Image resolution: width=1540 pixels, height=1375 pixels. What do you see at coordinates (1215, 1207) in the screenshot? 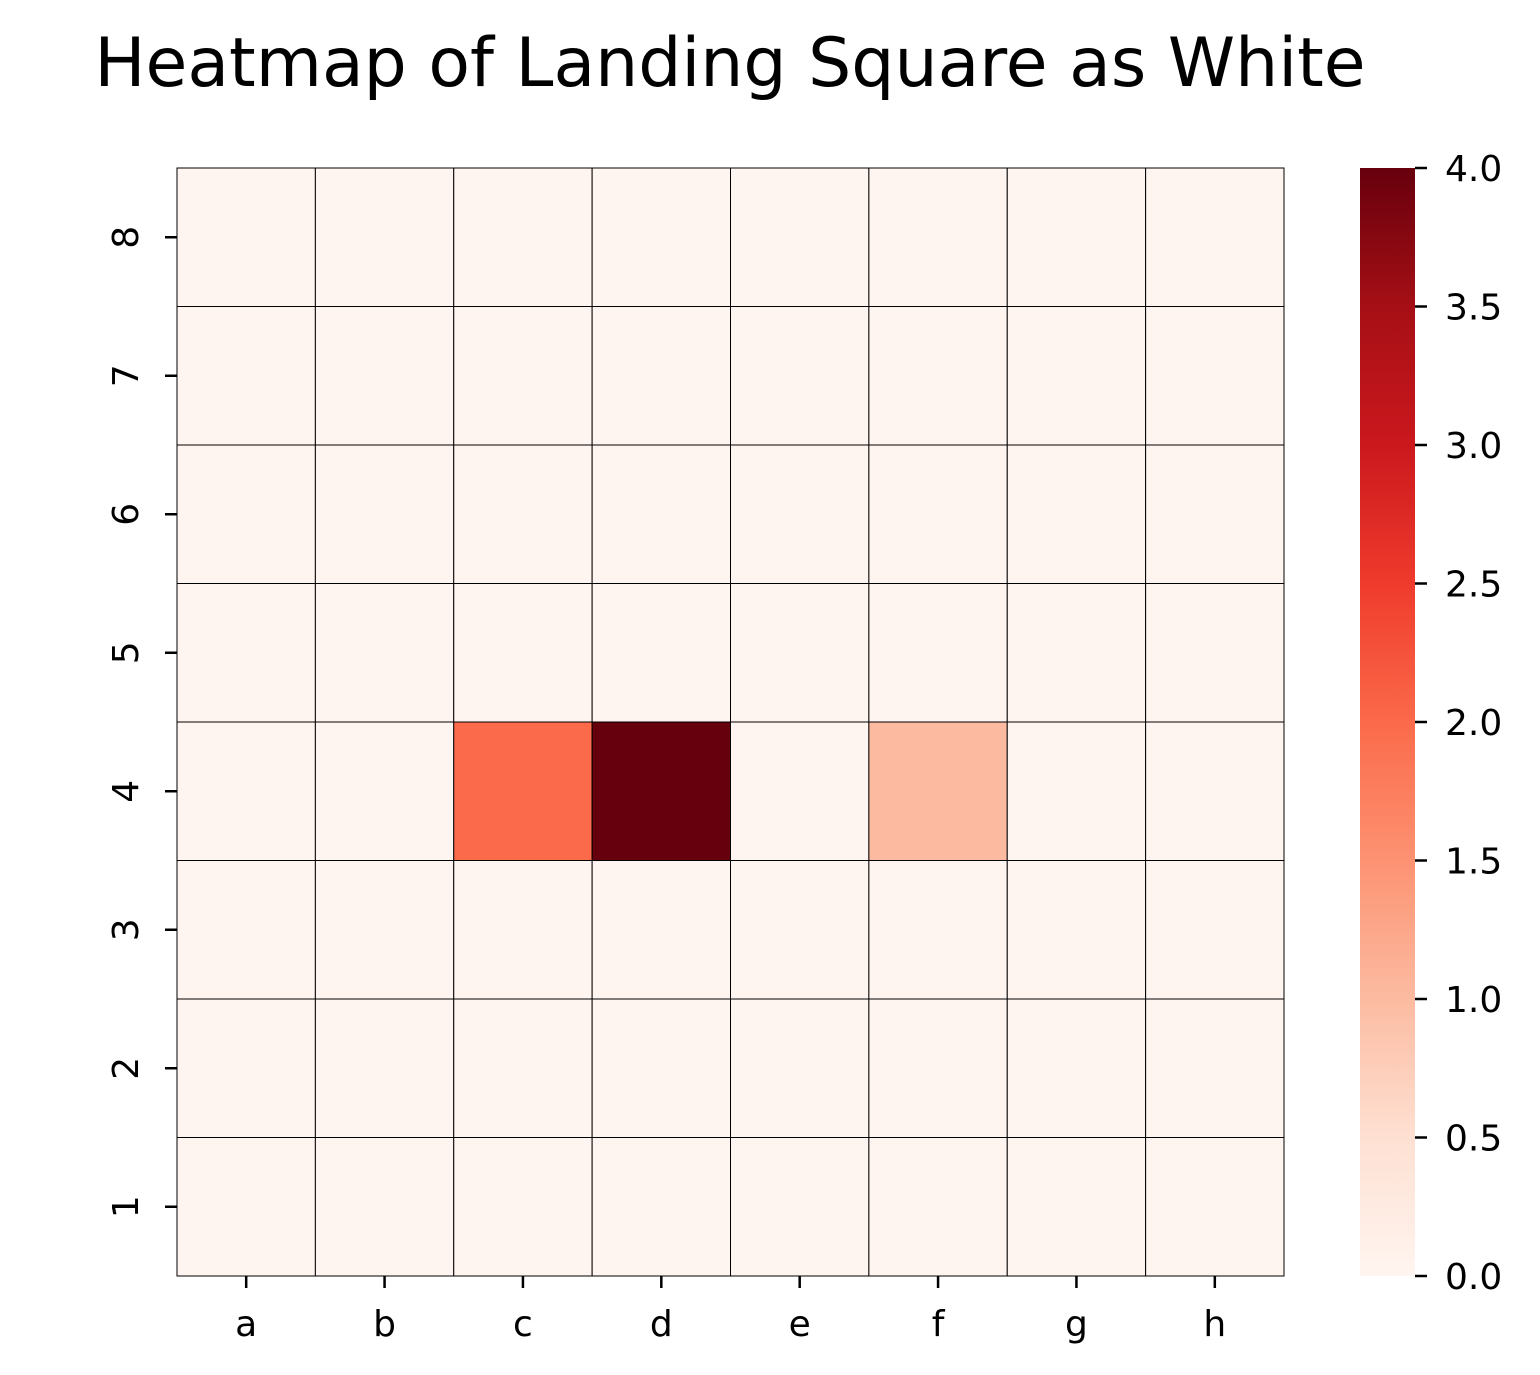
I see `heatmap-cell-h1` at bounding box center [1215, 1207].